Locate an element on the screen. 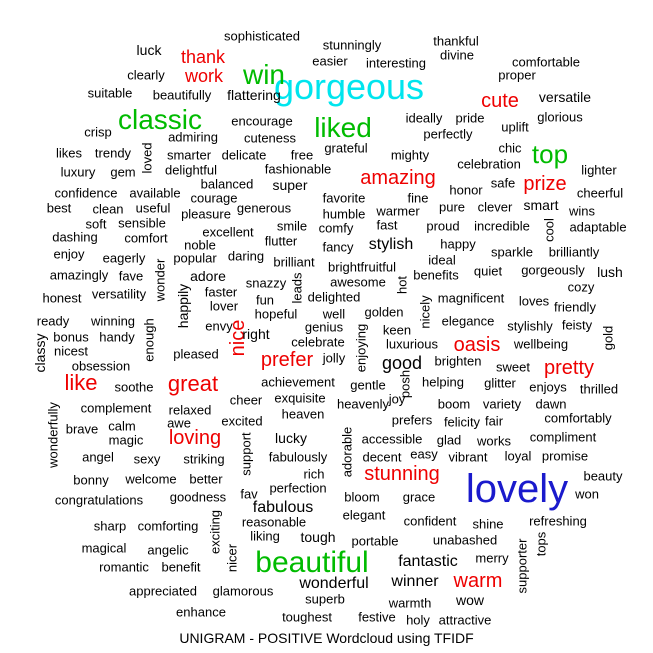  word-magical: magical is located at coordinates (104, 548).